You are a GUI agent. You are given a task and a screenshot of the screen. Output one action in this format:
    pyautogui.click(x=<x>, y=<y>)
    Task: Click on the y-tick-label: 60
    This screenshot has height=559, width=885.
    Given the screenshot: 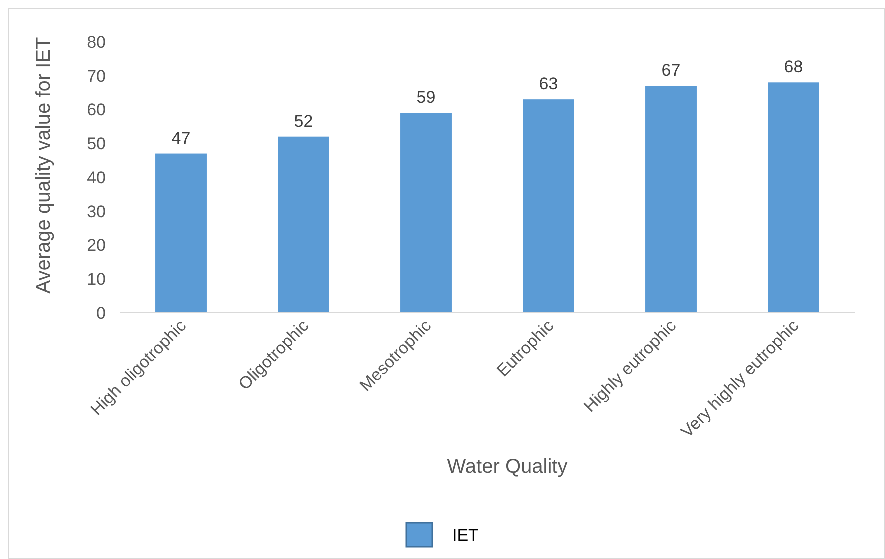 What is the action you would take?
    pyautogui.click(x=96, y=110)
    